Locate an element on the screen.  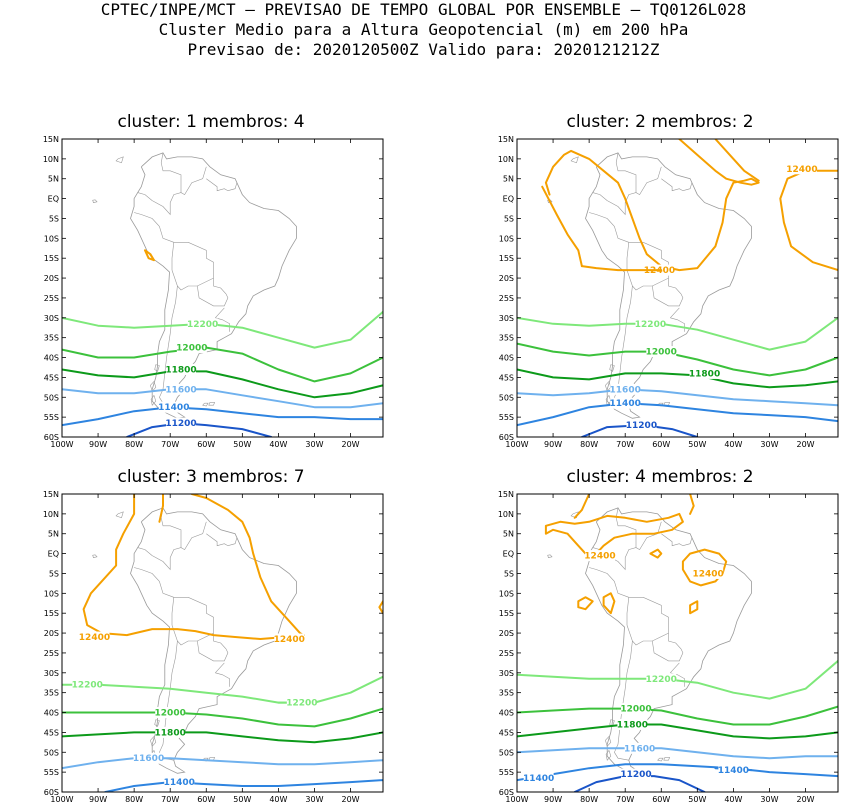
y-tick-label: 45S is located at coordinates (506, 377).